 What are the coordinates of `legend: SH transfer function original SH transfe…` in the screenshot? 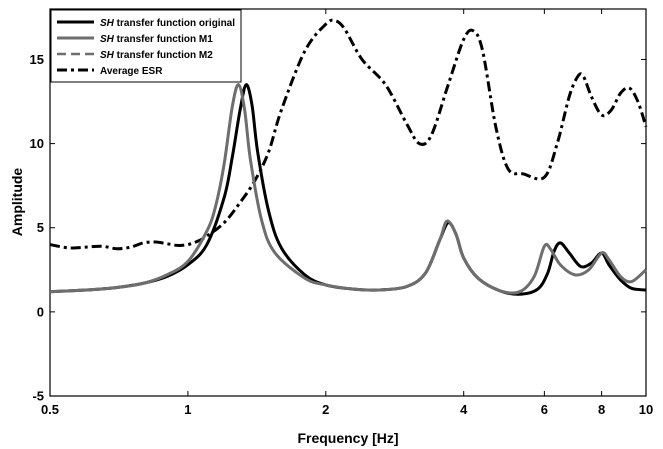 It's located at (146, 46).